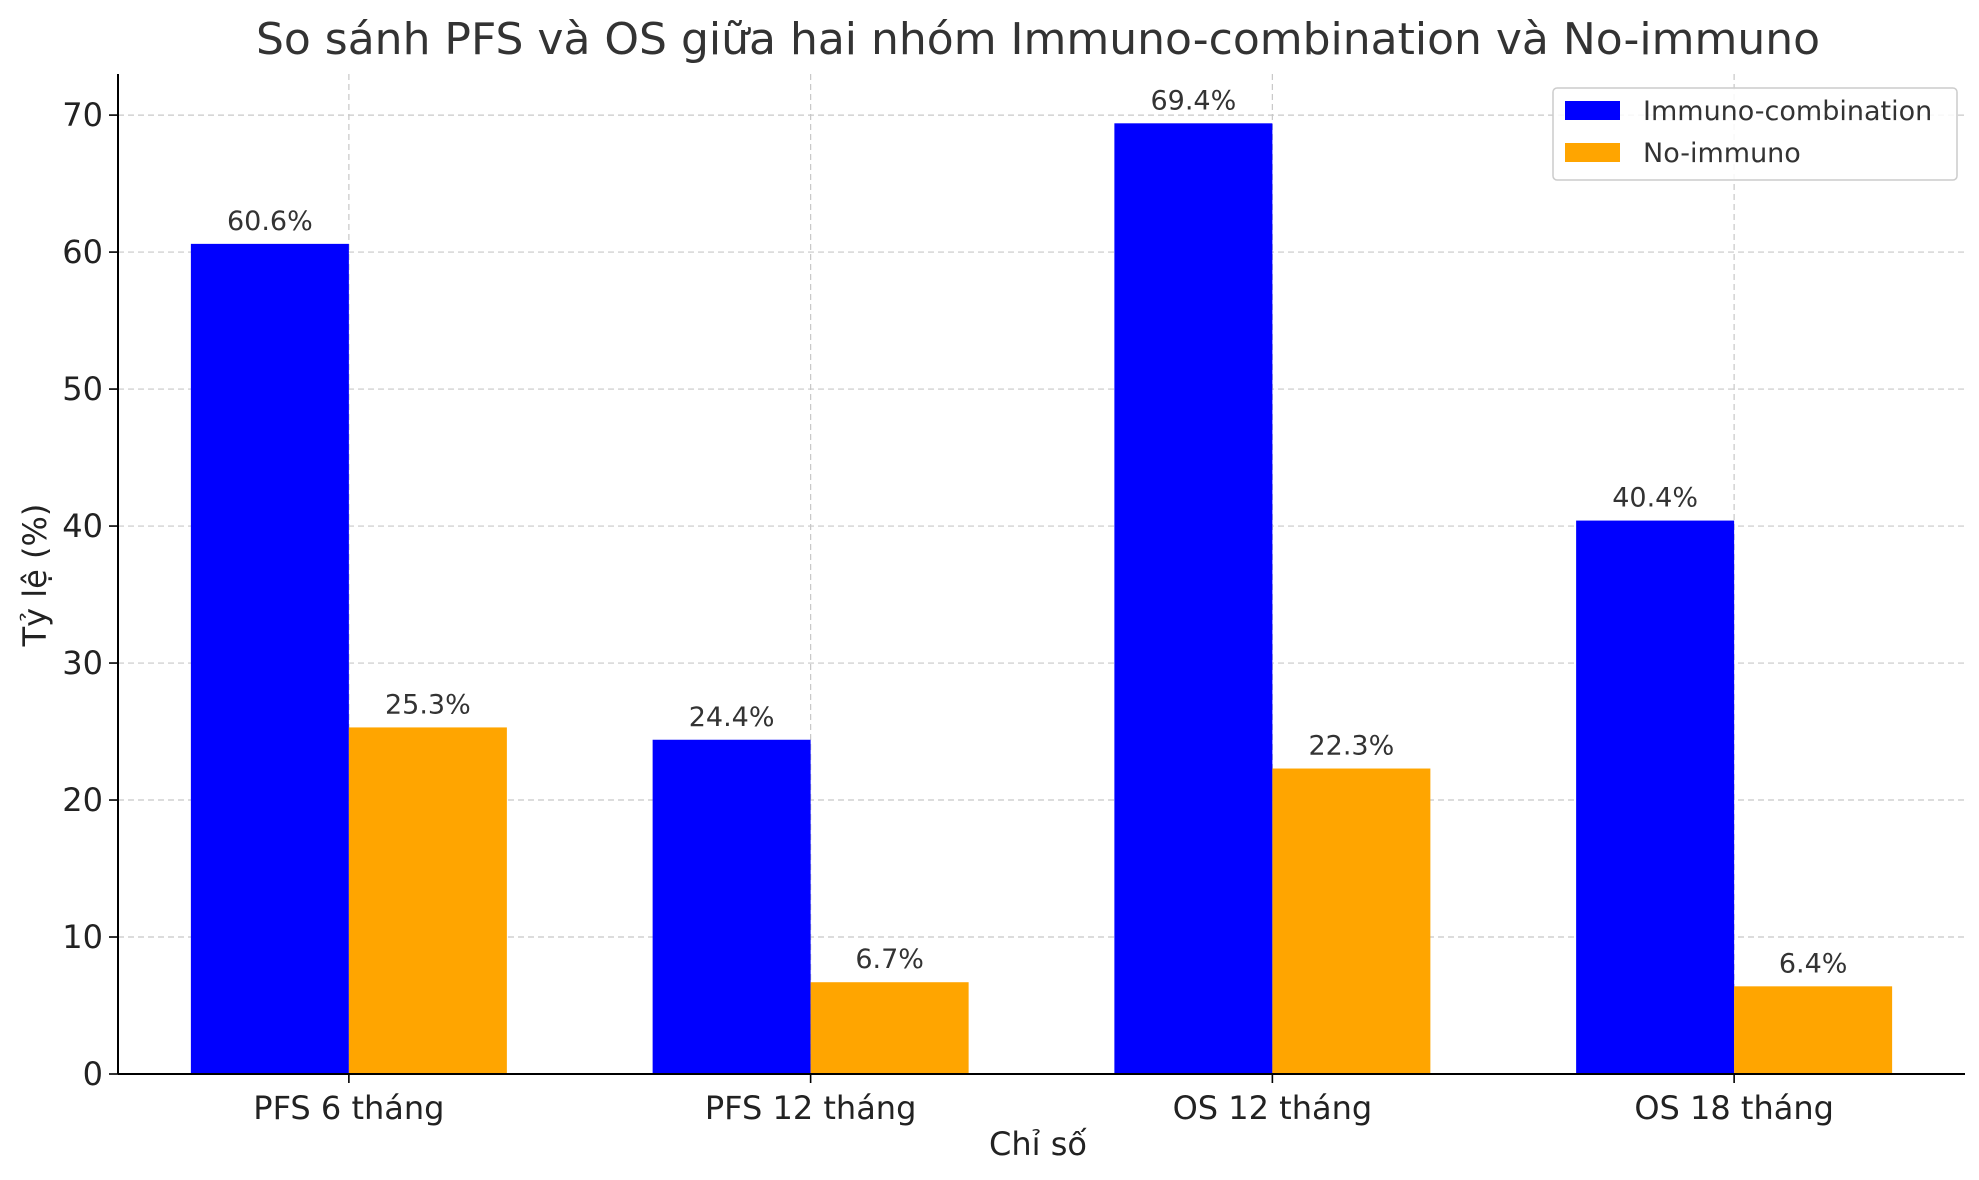 The height and width of the screenshot is (1180, 1979). Describe the element at coordinates (1351, 746) in the screenshot. I see `bar-value-label: 22.3%` at that location.